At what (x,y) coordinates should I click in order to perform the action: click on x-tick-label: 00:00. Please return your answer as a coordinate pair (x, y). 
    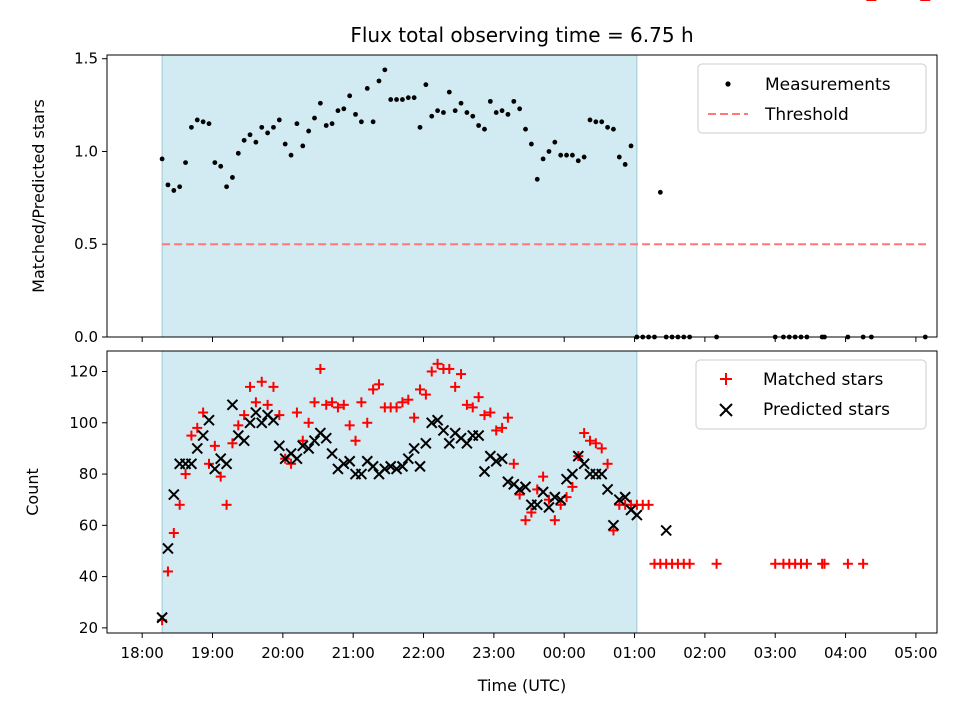
    Looking at the image, I should click on (564, 653).